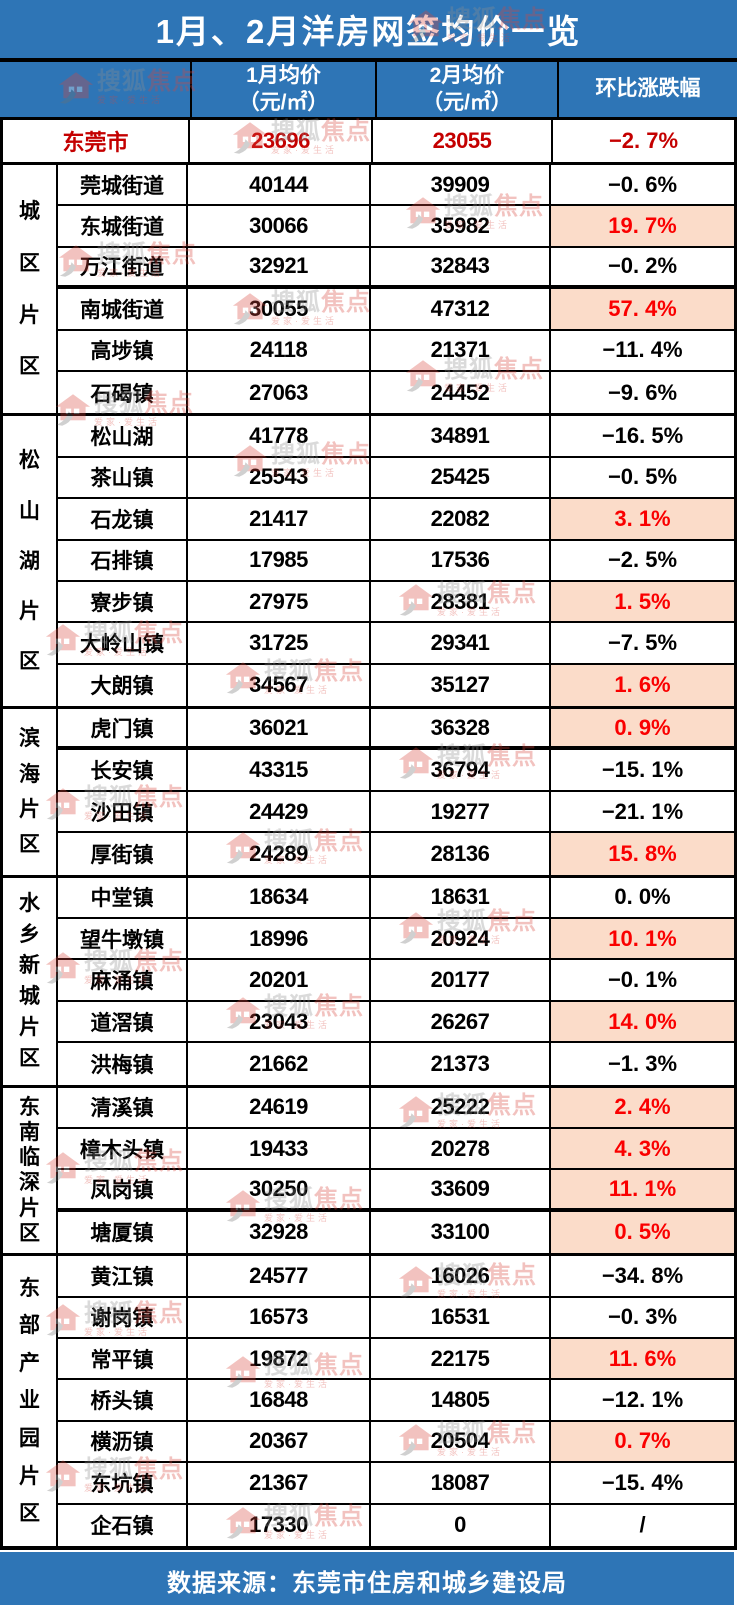 The width and height of the screenshot is (737, 1605). I want to click on town-name: 清溪镇, so click(123, 1107).